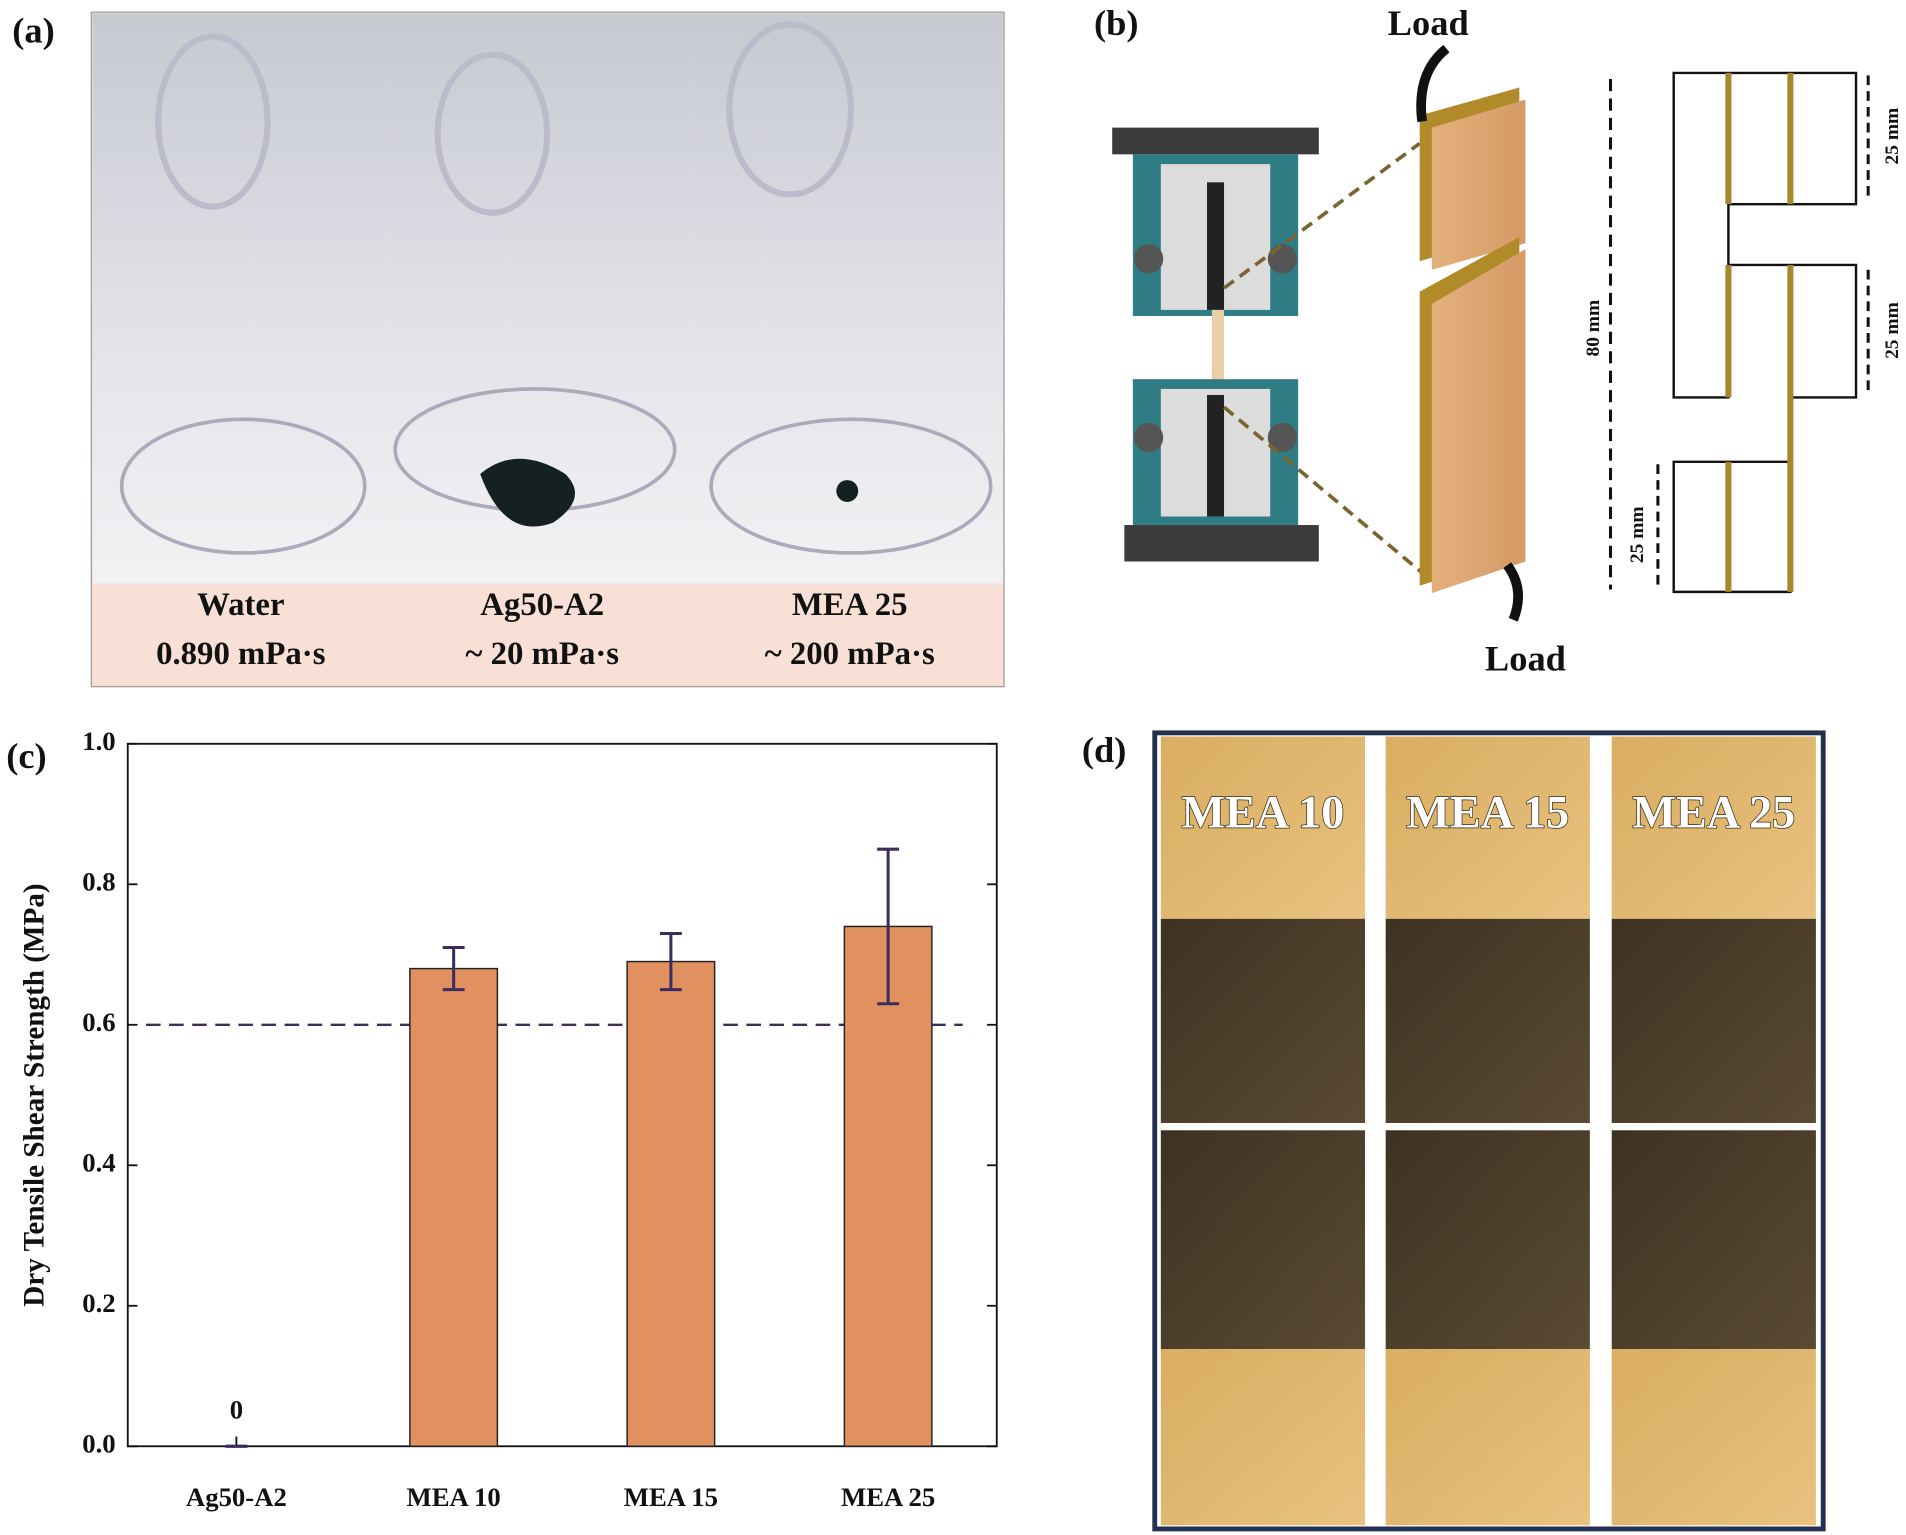  What do you see at coordinates (236, 1497) in the screenshot?
I see `x-tick-label: Ag50-A2` at bounding box center [236, 1497].